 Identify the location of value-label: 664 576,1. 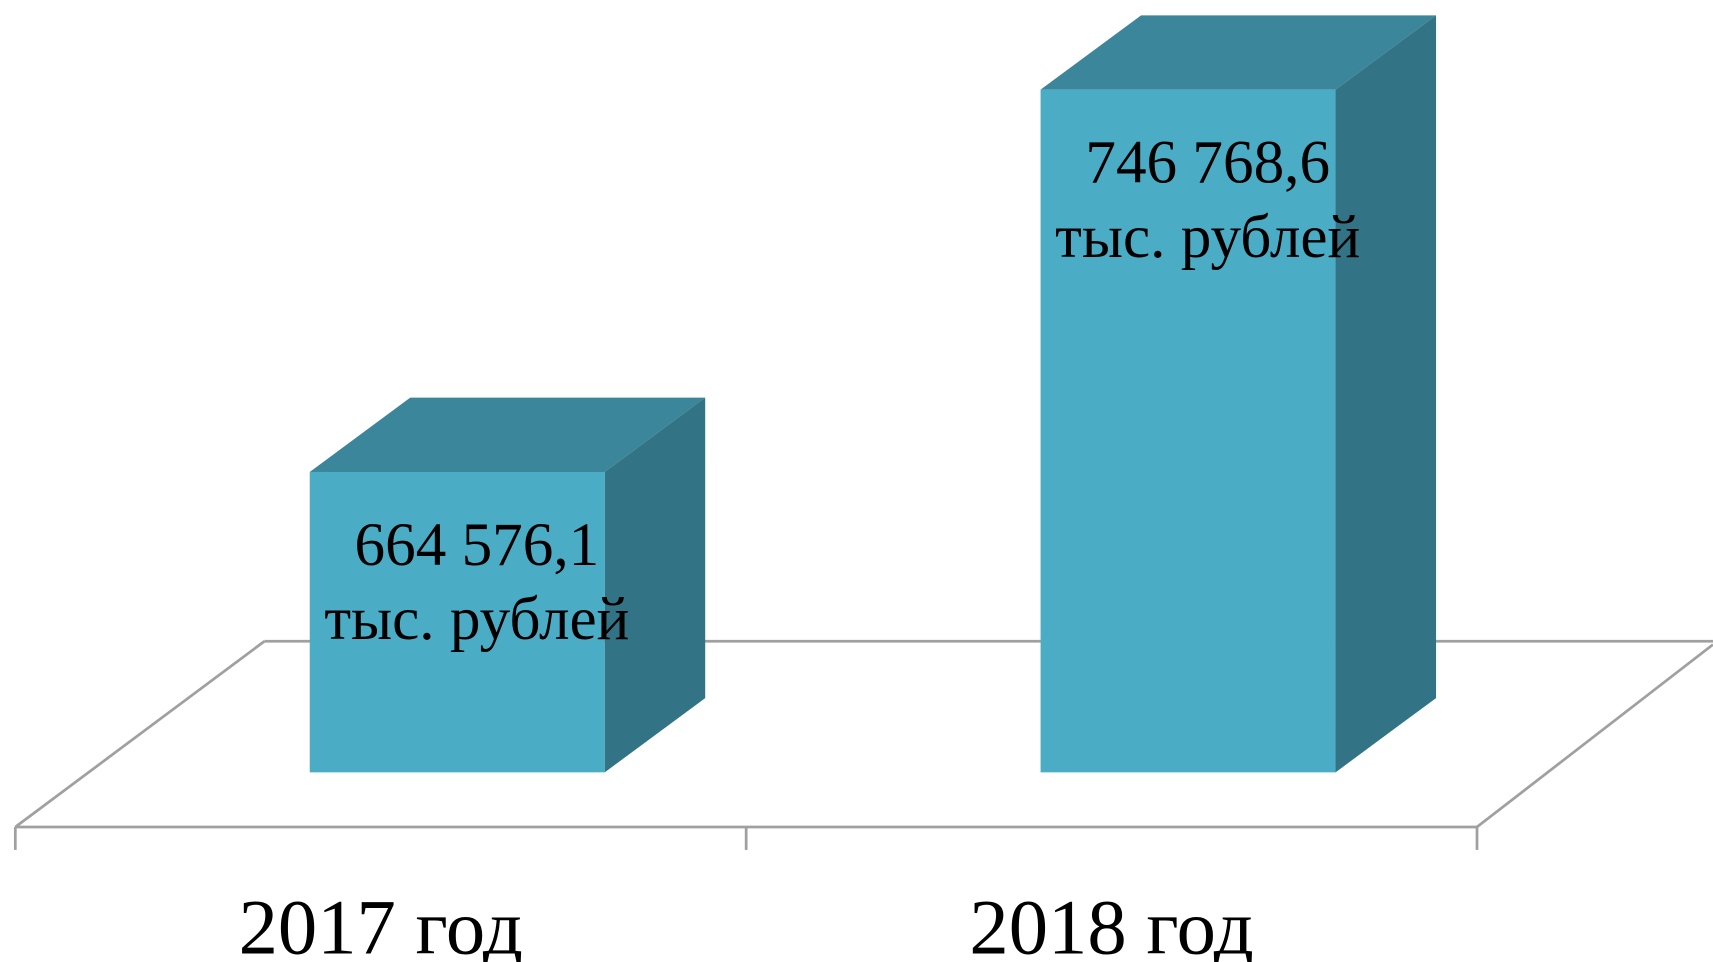
(477, 545).